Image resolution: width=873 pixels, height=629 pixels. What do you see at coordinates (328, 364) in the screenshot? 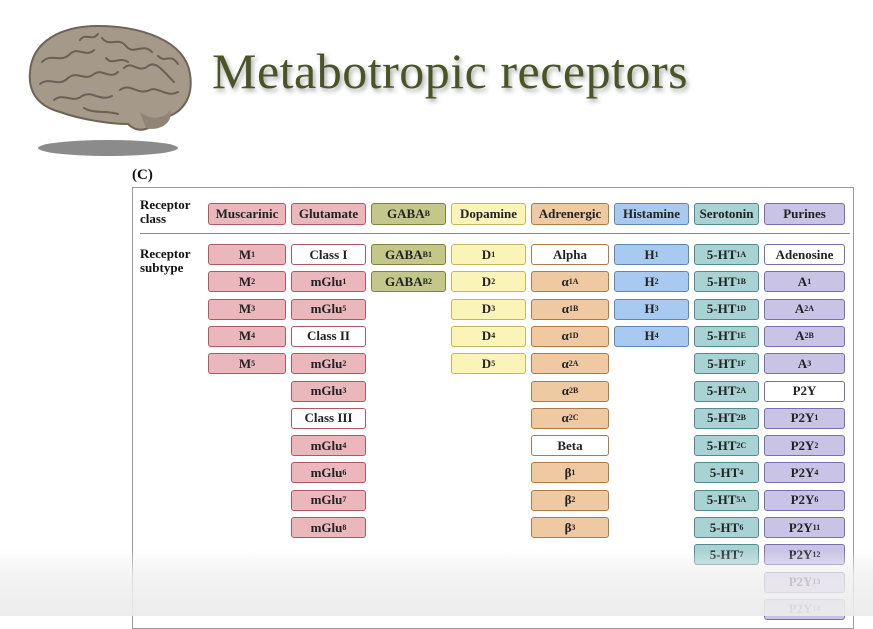
I see `subtype-glutamate-mglu2: mGlu 2` at bounding box center [328, 364].